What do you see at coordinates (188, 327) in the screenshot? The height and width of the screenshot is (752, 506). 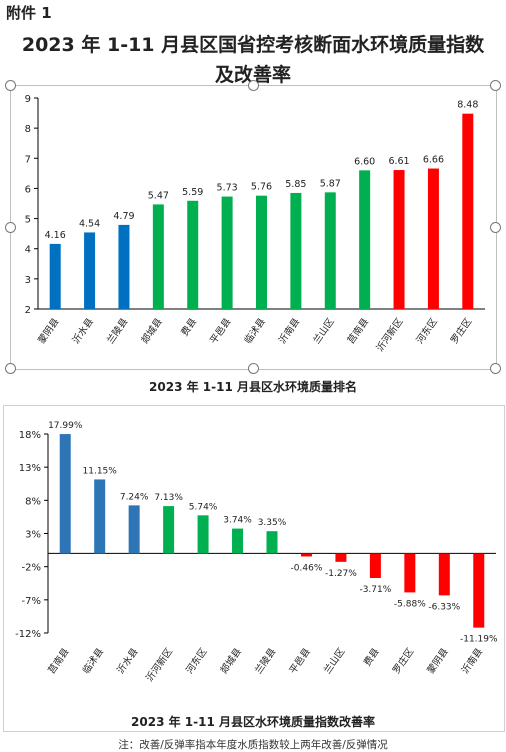 I see `chart1-category-label: 费县` at bounding box center [188, 327].